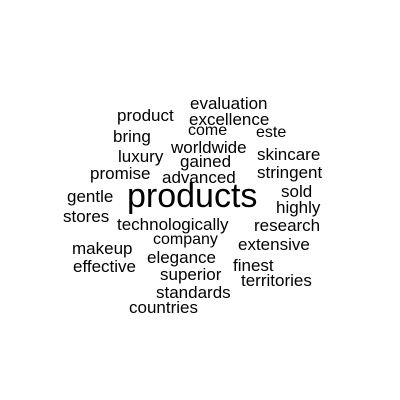 This screenshot has height=400, width=400. Describe the element at coordinates (141, 156) in the screenshot. I see `word-luxury: luxury` at that location.